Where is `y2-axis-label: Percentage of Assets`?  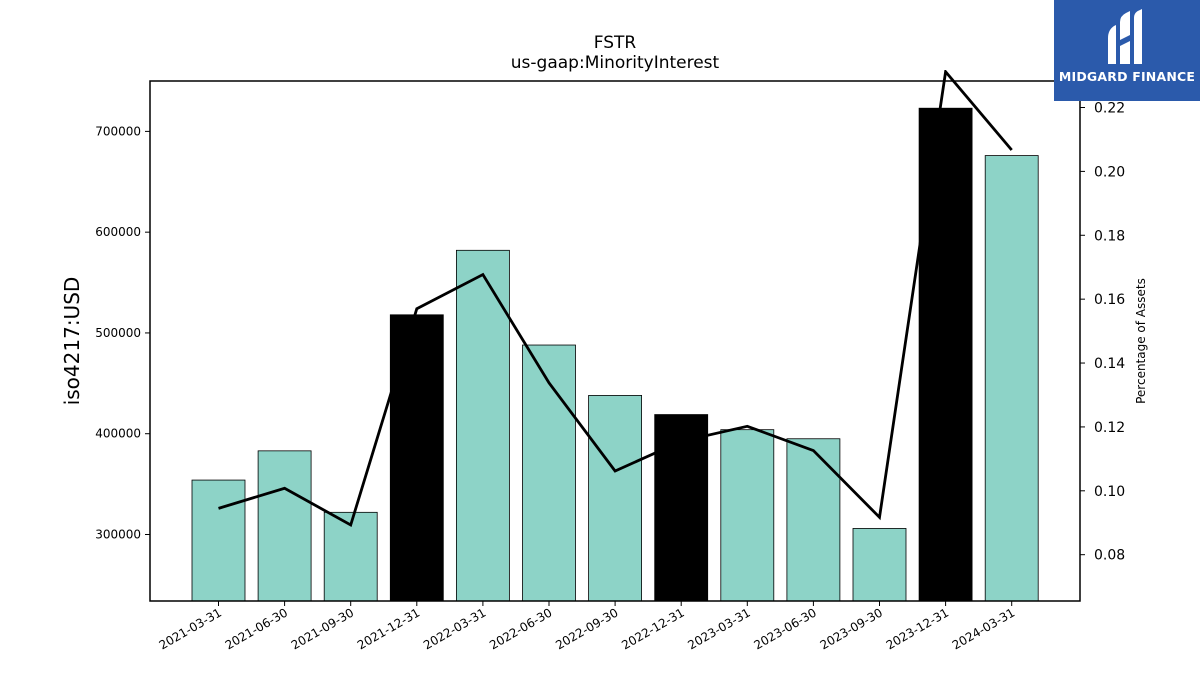
y2-axis-label: Percentage of Assets is located at coordinates (1141, 341).